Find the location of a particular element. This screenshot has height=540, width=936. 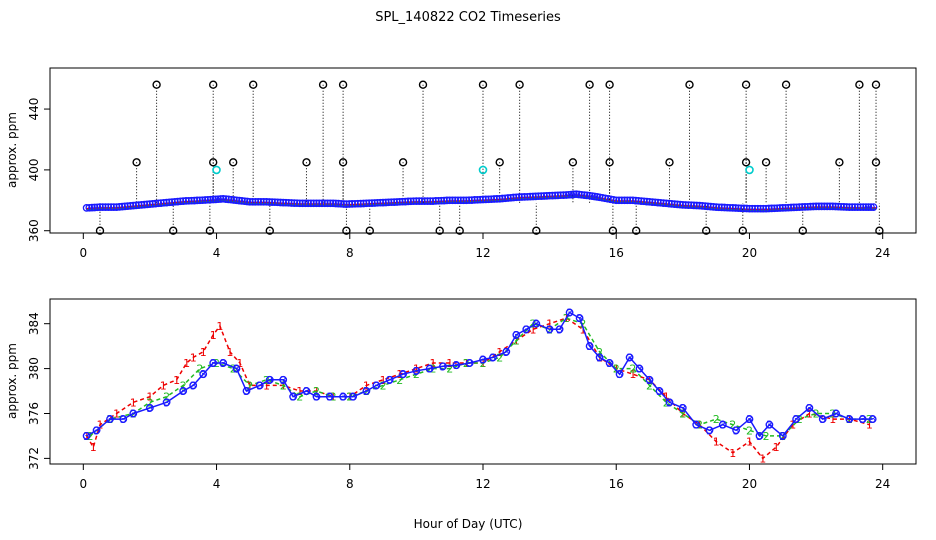

bottom-xtick-label: 20 is located at coordinates (749, 484).